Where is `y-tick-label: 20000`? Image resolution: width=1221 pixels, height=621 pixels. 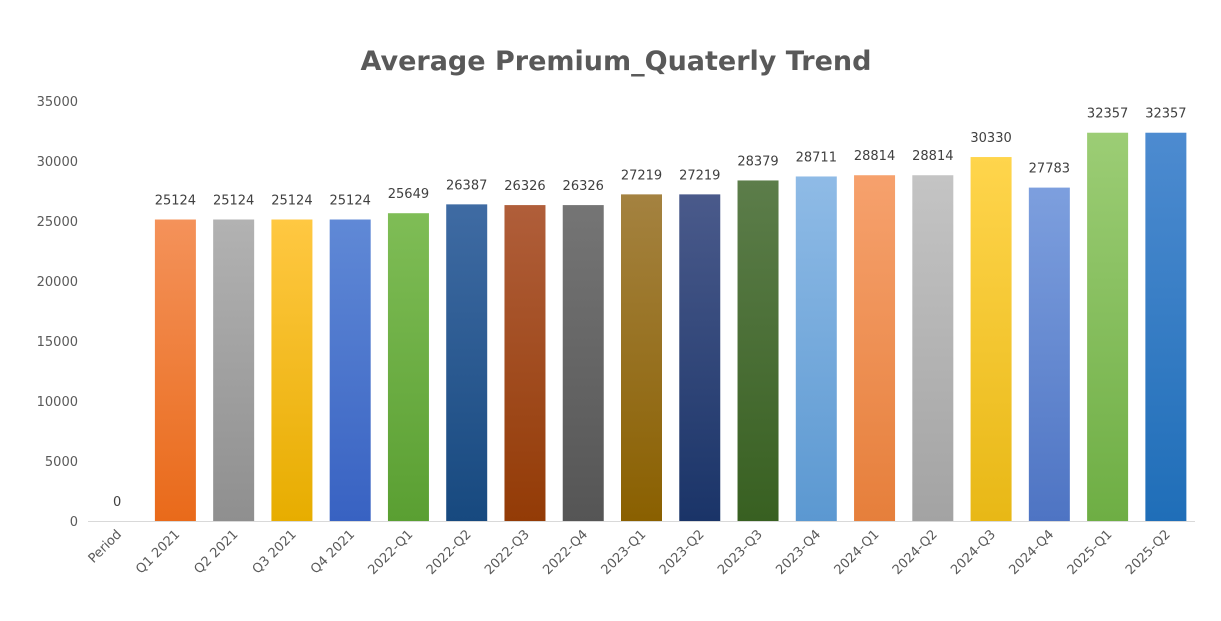 y-tick-label: 20000 is located at coordinates (57, 282).